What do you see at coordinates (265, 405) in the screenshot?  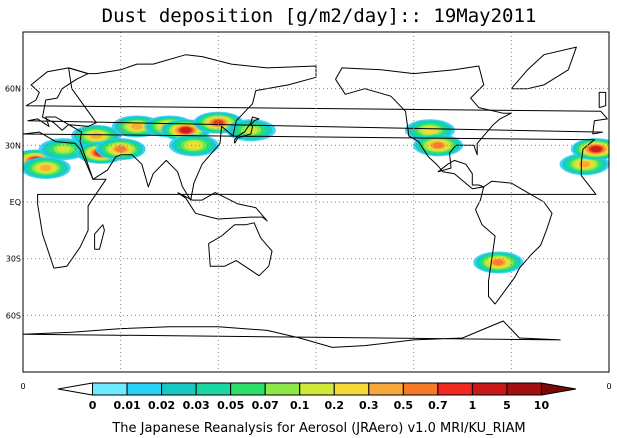 I see `colorbar-tick-label: 0.07` at bounding box center [265, 405].